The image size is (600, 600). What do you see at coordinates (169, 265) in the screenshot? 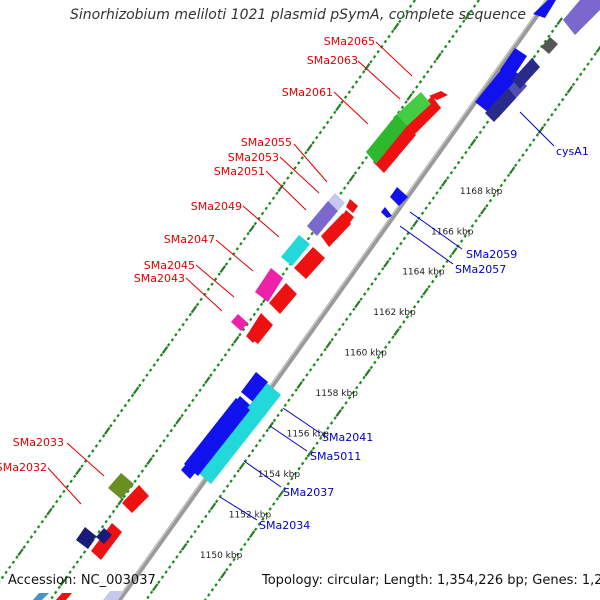
I see `label-sma2045: SMa2045` at bounding box center [169, 265].